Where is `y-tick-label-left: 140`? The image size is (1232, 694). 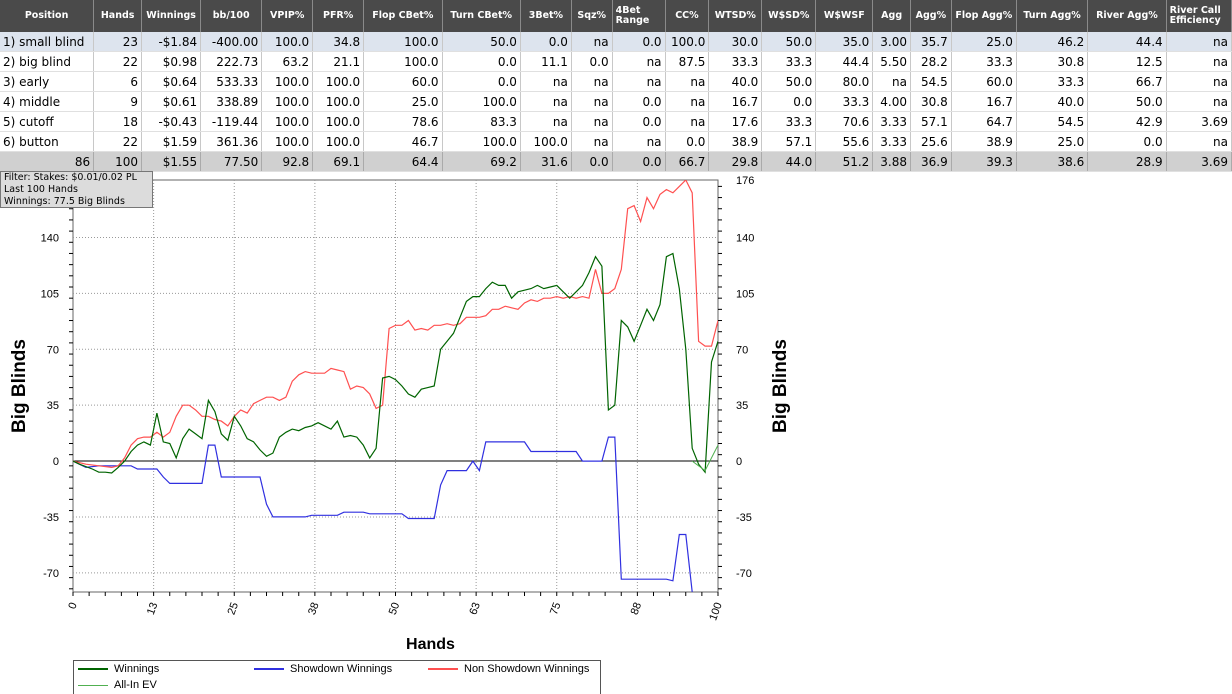 y-tick-label-left: 140 is located at coordinates (50, 238).